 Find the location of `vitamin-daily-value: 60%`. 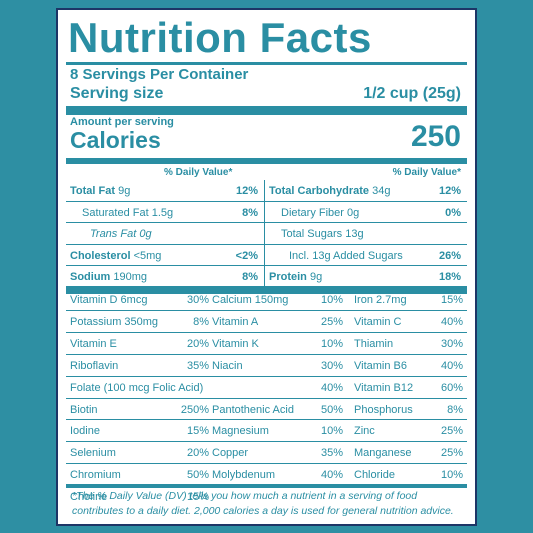

vitamin-daily-value: 60% is located at coordinates (451, 387).